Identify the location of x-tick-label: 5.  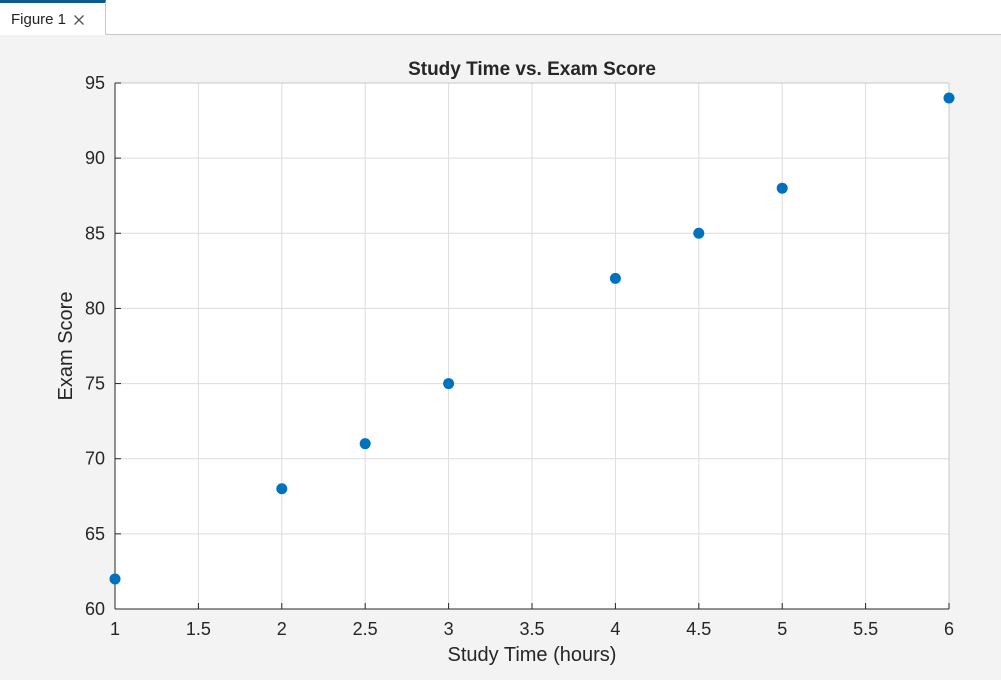
(782, 629).